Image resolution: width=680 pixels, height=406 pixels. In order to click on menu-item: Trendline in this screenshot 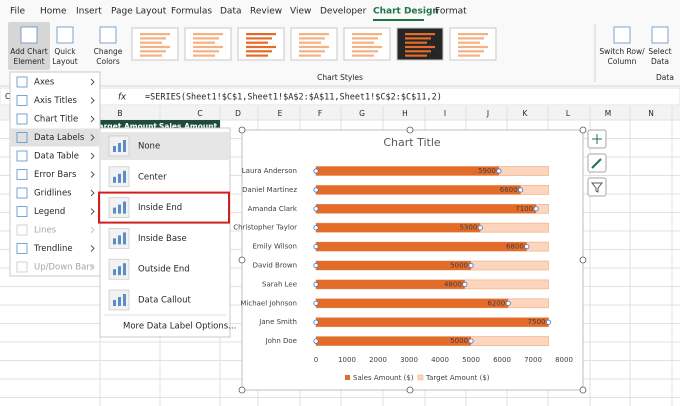, I will do `click(53, 249)`.